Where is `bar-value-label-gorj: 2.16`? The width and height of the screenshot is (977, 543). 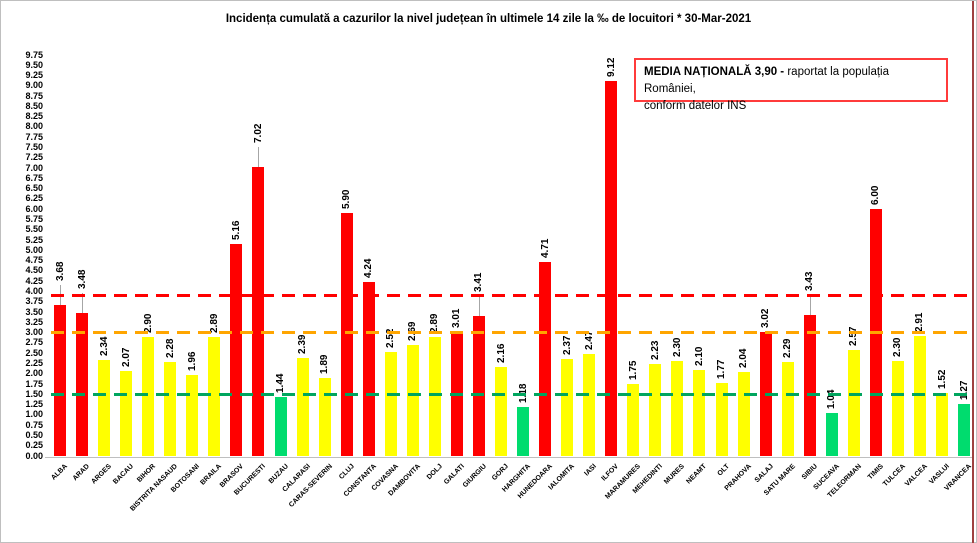 bar-value-label-gorj: 2.16 is located at coordinates (501, 353).